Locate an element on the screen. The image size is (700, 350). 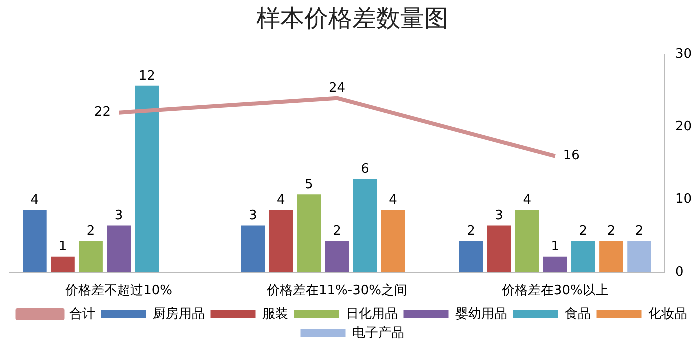
x-tick-label: 价格差不超过10% is located at coordinates (118, 291).